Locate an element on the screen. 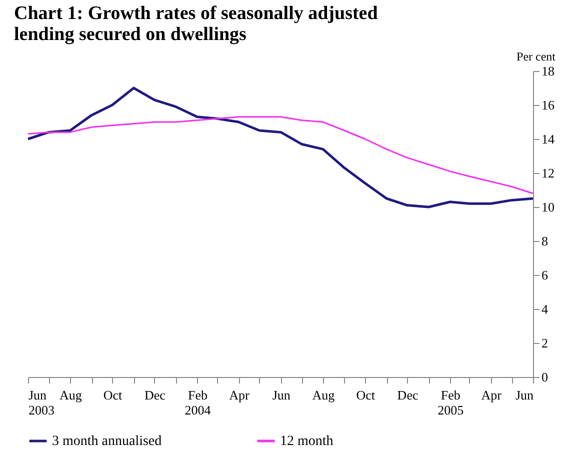 The image size is (570, 465). y-tick-label: 18 is located at coordinates (548, 71).